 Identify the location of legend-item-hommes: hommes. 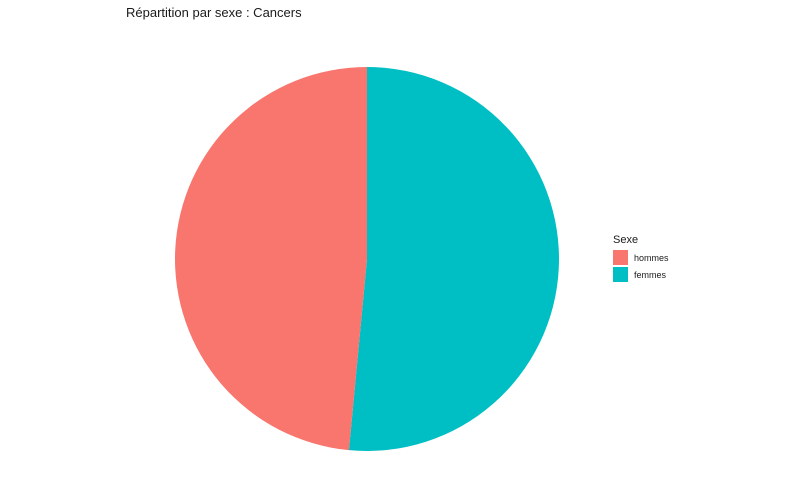
(641, 257).